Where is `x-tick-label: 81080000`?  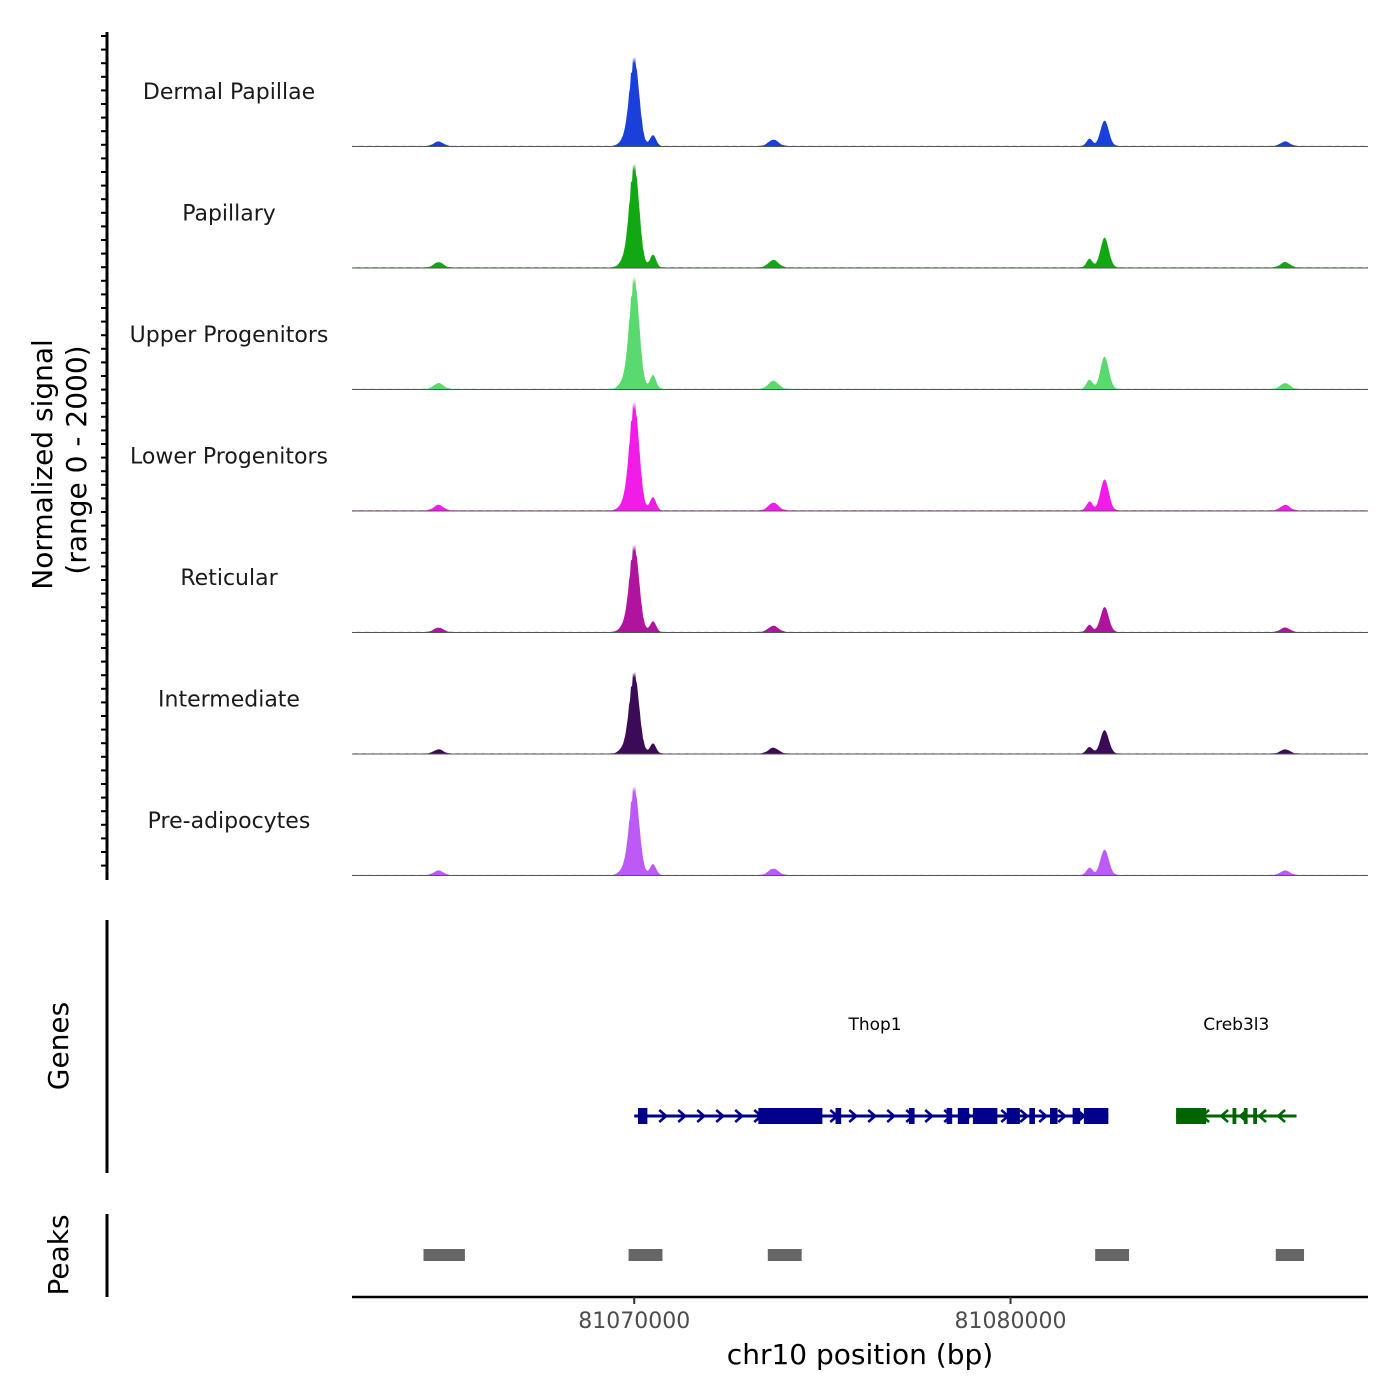 x-tick-label: 81080000 is located at coordinates (1011, 1321).